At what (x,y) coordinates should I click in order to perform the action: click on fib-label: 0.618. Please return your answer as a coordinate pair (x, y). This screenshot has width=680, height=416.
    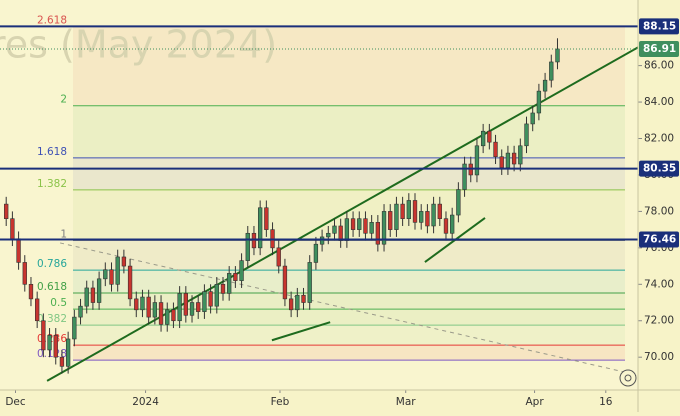
    Looking at the image, I should click on (52, 287).